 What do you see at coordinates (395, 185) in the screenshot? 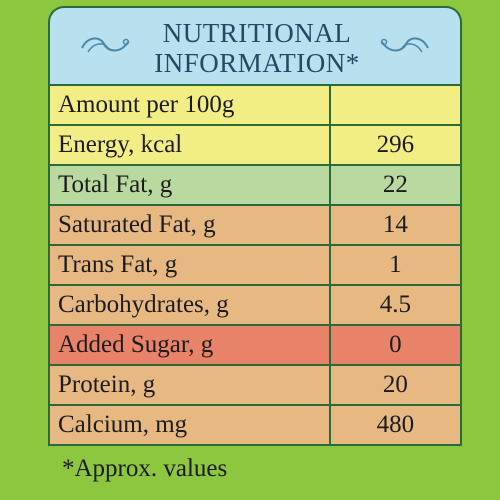
I see `nutrient-value: 22` at bounding box center [395, 185].